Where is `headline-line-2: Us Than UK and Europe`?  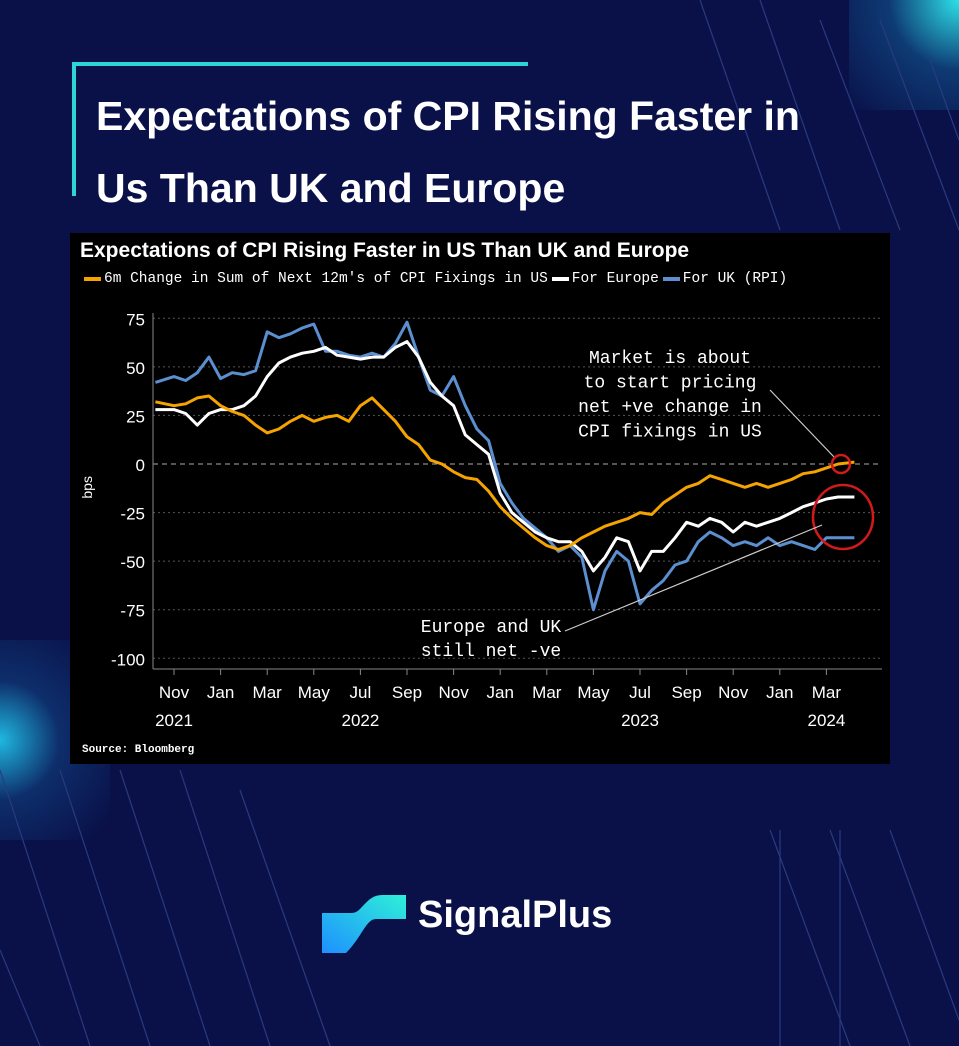 headline-line-2: Us Than UK and Europe is located at coordinates (331, 188).